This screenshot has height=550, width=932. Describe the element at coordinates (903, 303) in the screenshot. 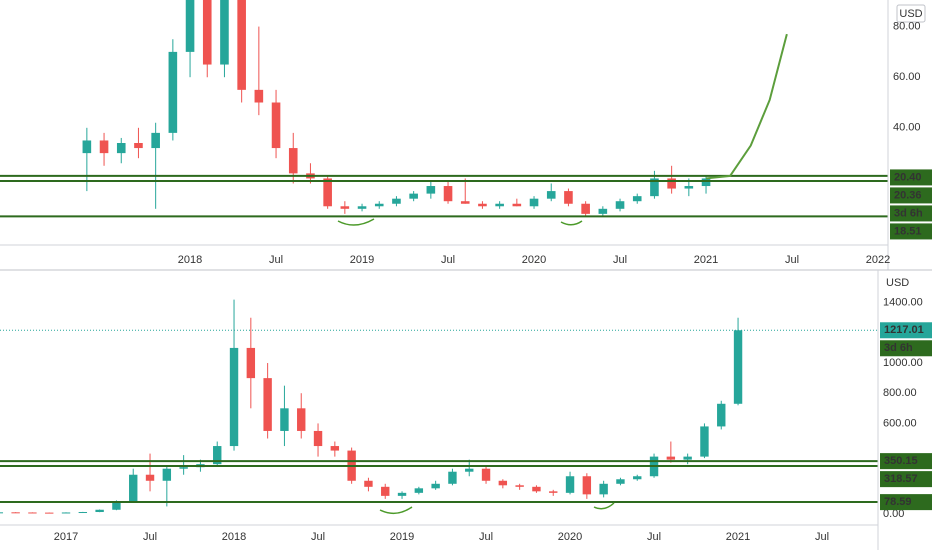

I see `y-tick-label: 1400.00` at that location.